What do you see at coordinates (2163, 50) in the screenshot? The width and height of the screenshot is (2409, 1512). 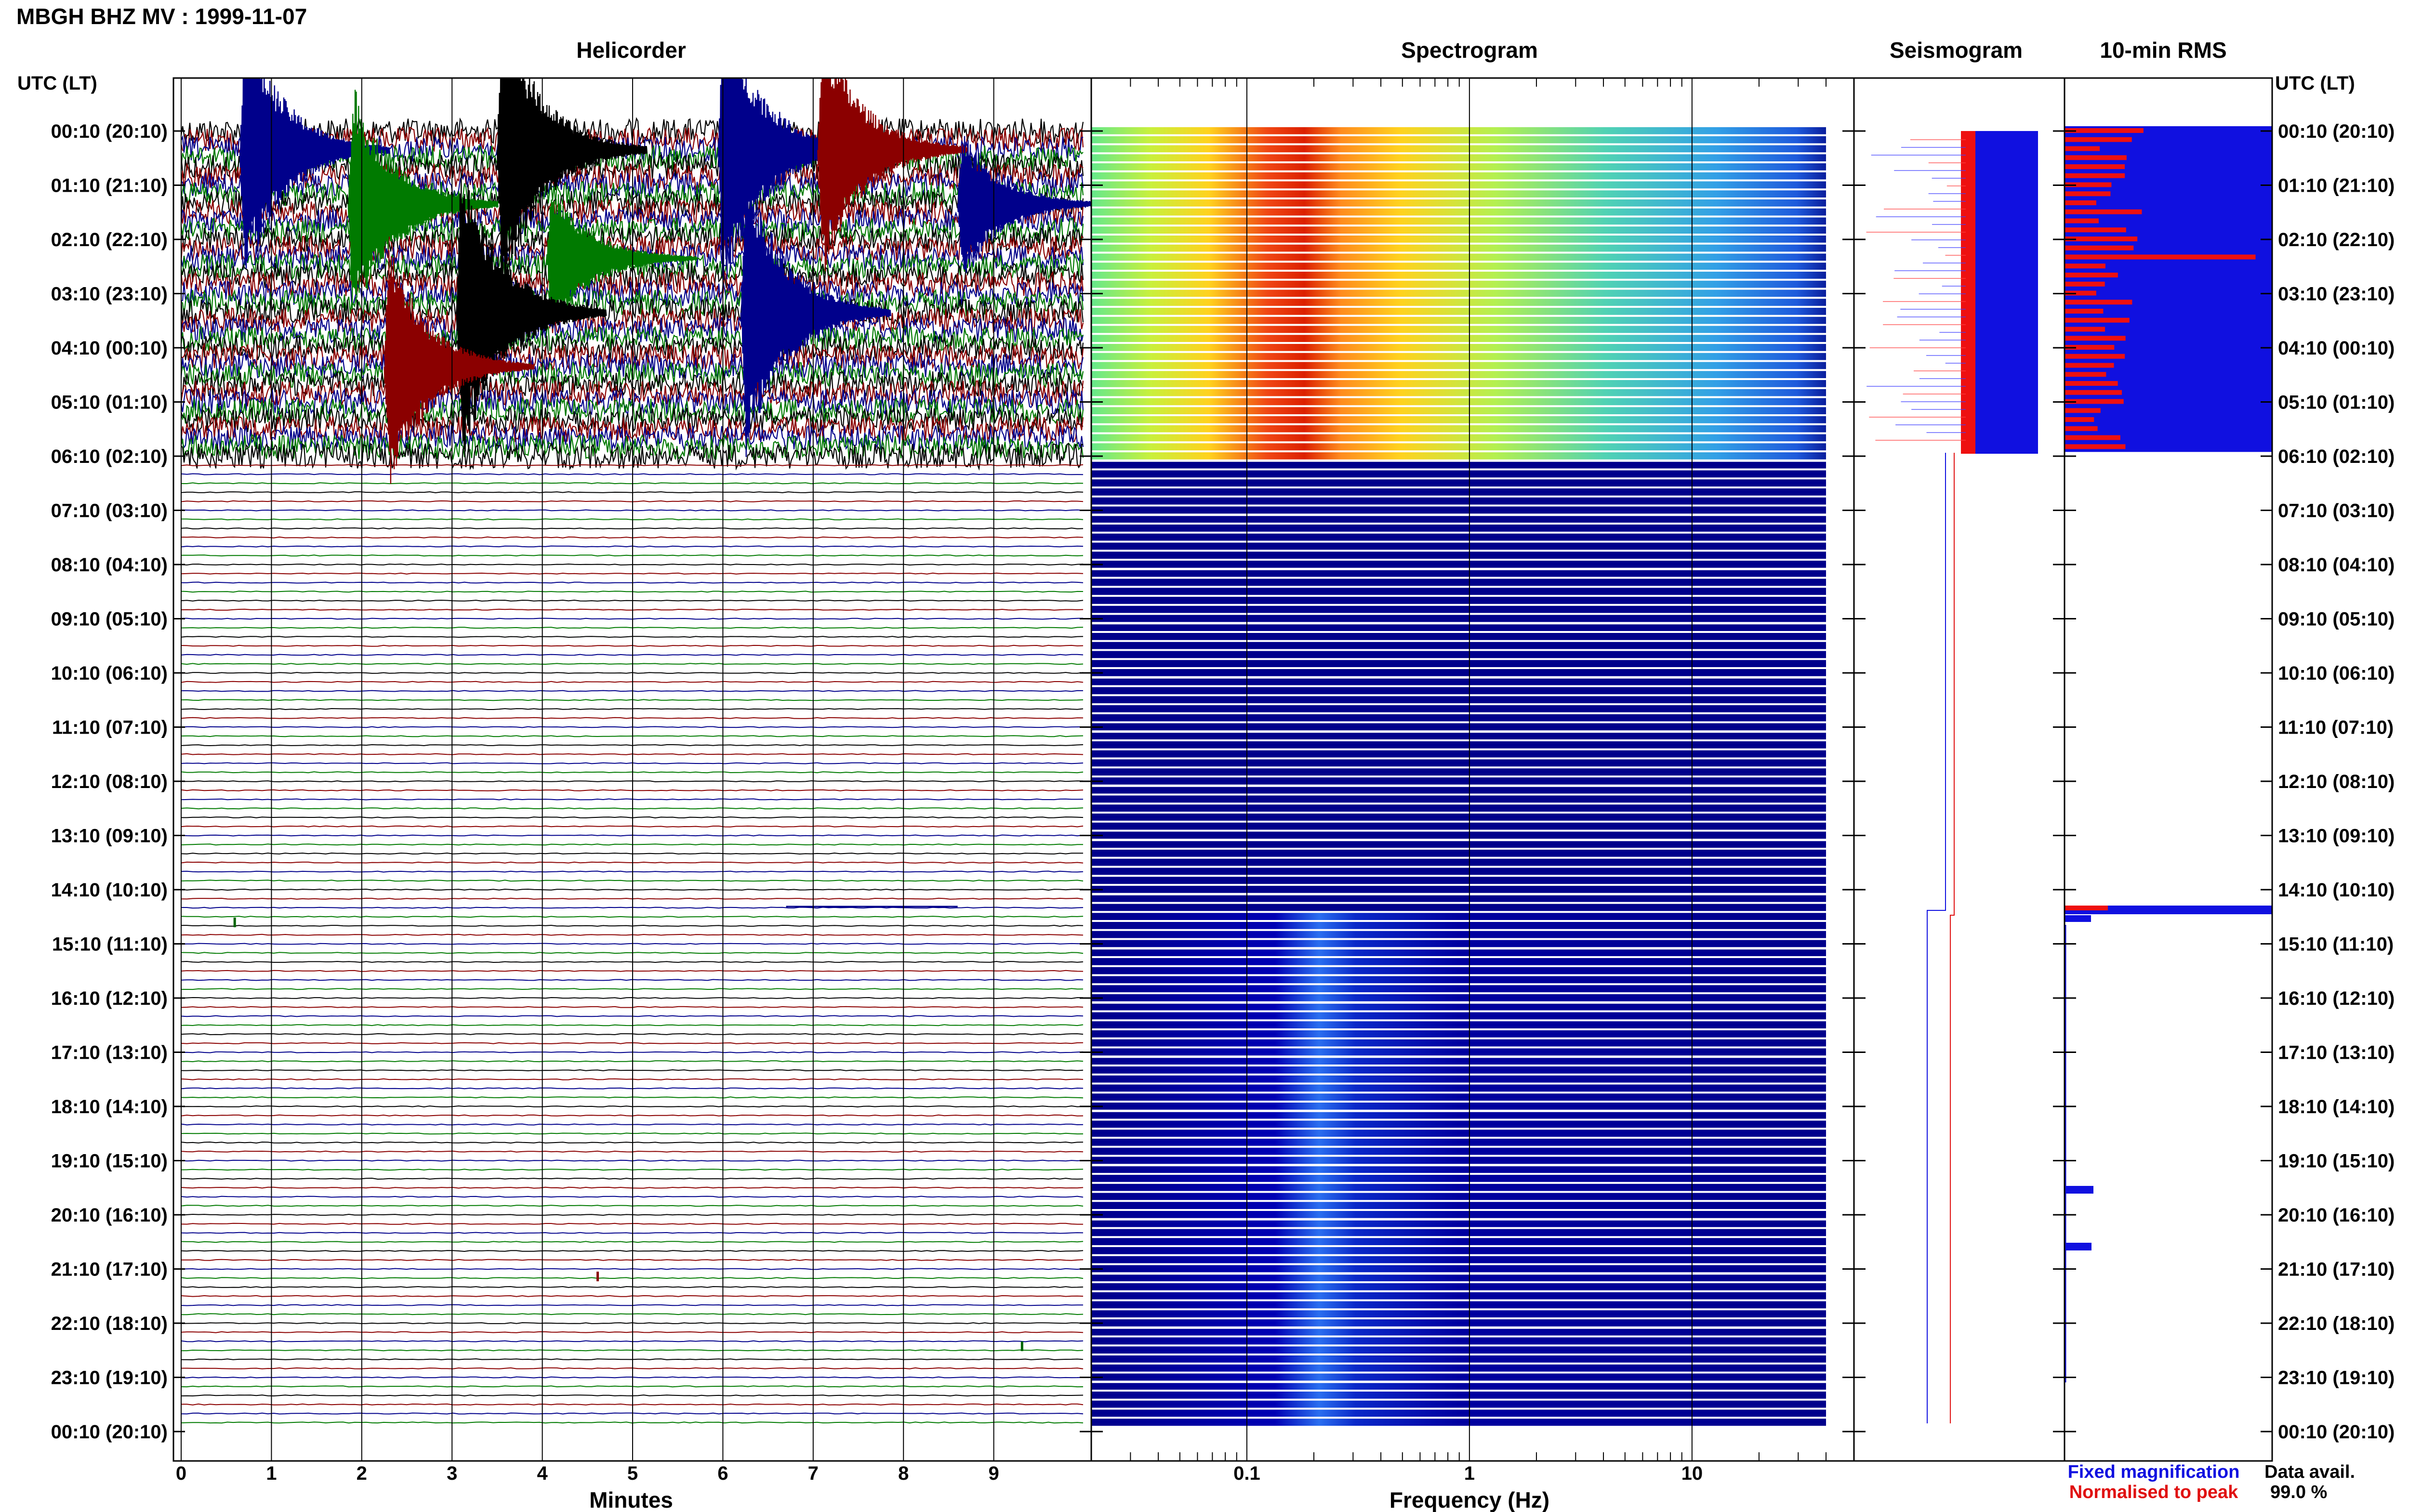 I see `rms-title: 10-min RMS` at bounding box center [2163, 50].